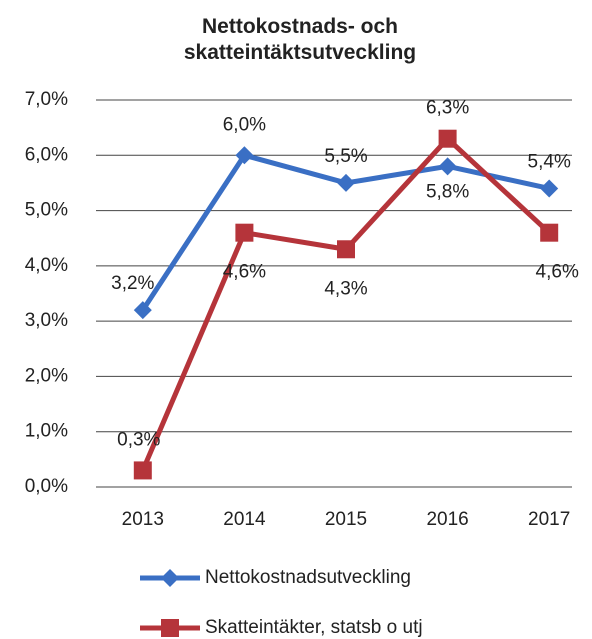  I want to click on x-tick-label: 2016, so click(447, 519).